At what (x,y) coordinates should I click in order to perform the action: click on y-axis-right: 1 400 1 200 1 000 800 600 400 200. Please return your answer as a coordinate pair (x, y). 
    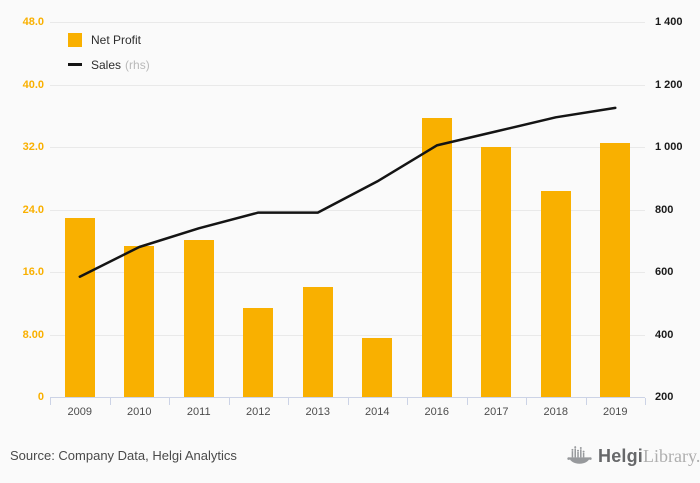
    Looking at the image, I should click on (677, 209).